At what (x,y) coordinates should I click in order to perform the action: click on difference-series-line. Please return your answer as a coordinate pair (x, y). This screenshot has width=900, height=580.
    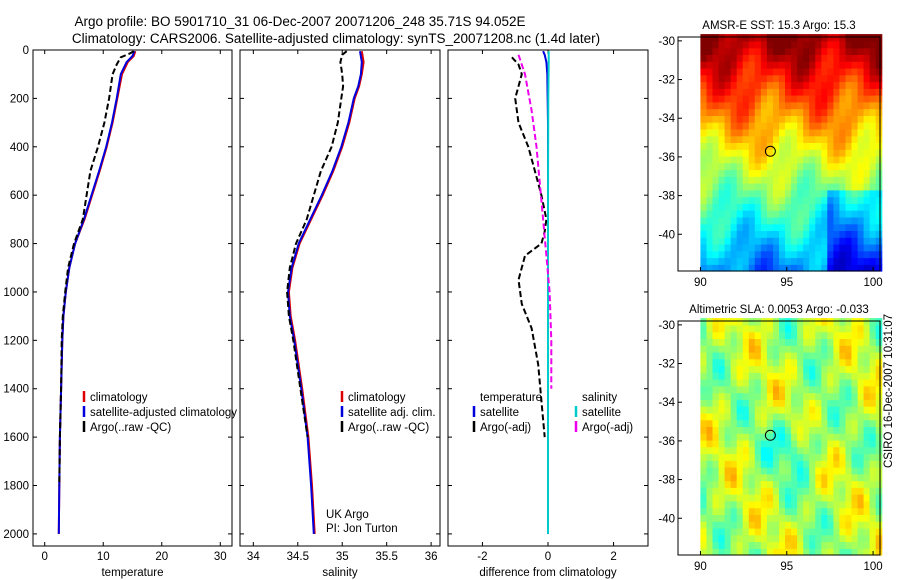
    Looking at the image, I should click on (548, 292).